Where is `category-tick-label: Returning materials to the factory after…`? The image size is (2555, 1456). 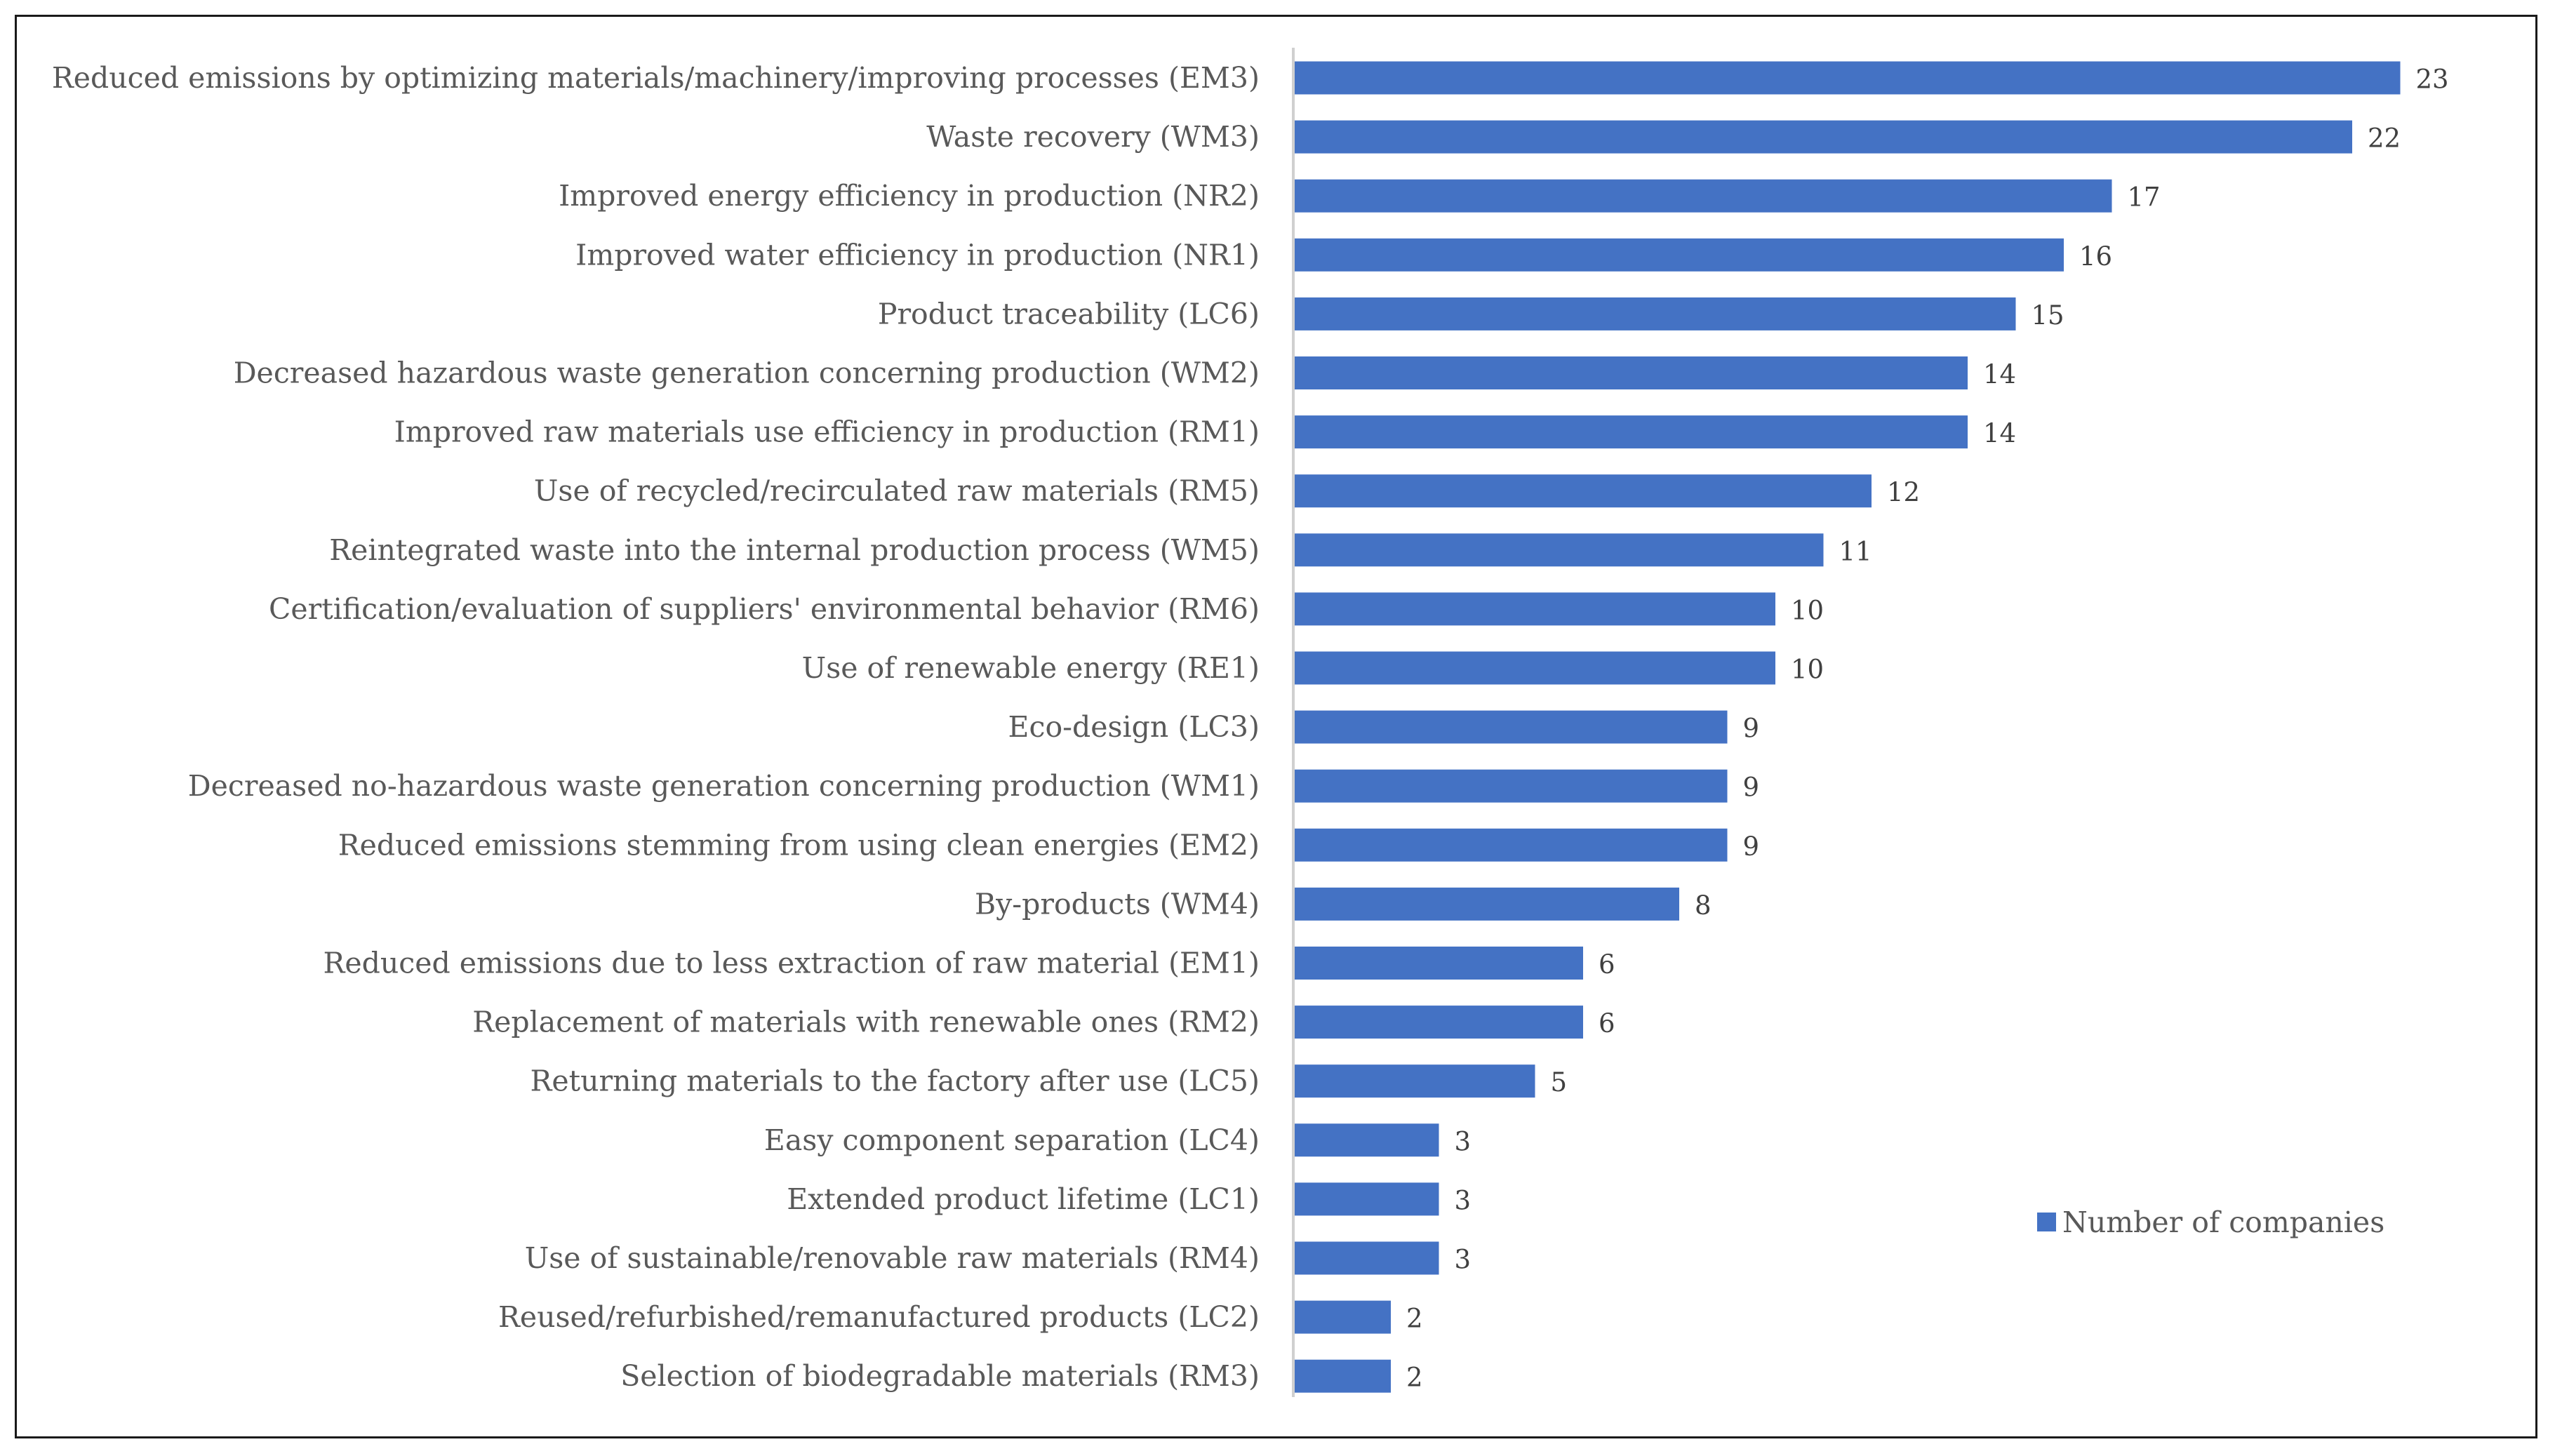
category-tick-label: Returning materials to the factory after… is located at coordinates (895, 1081).